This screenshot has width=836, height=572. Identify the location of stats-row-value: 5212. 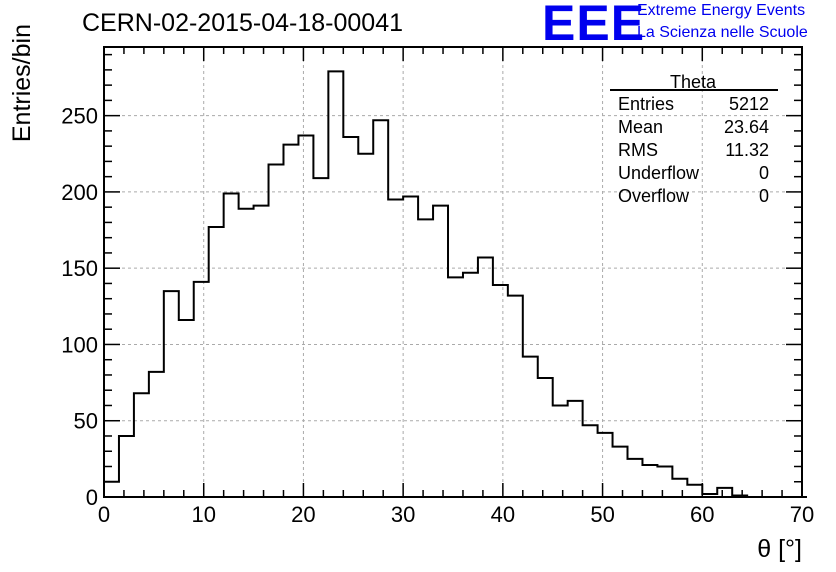
(749, 104).